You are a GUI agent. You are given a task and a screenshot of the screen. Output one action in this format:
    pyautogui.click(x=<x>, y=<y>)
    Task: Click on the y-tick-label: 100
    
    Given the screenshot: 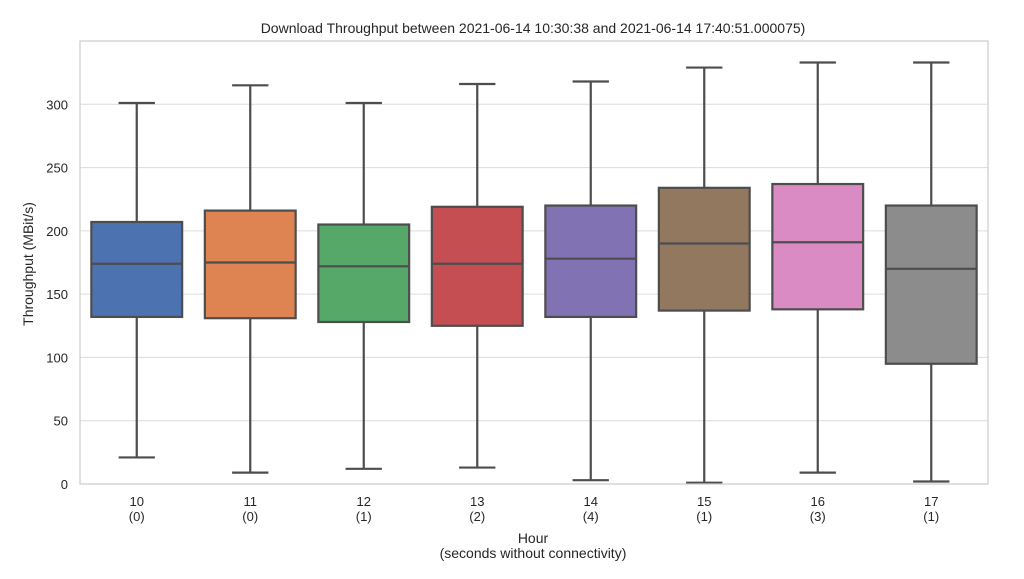 What is the action you would take?
    pyautogui.click(x=57, y=357)
    